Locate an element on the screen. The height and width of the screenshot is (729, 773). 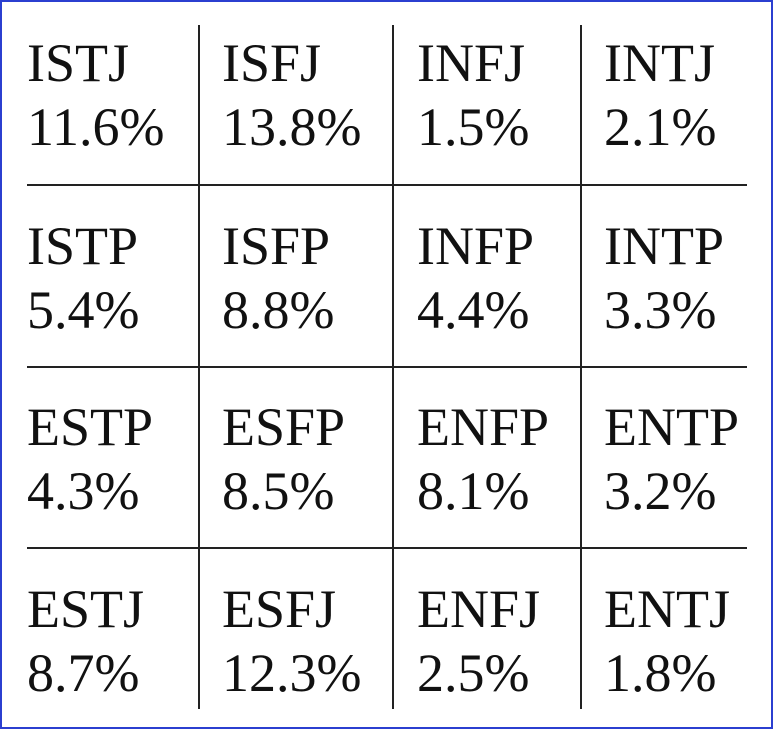
type-label: INFJ is located at coordinates (471, 63).